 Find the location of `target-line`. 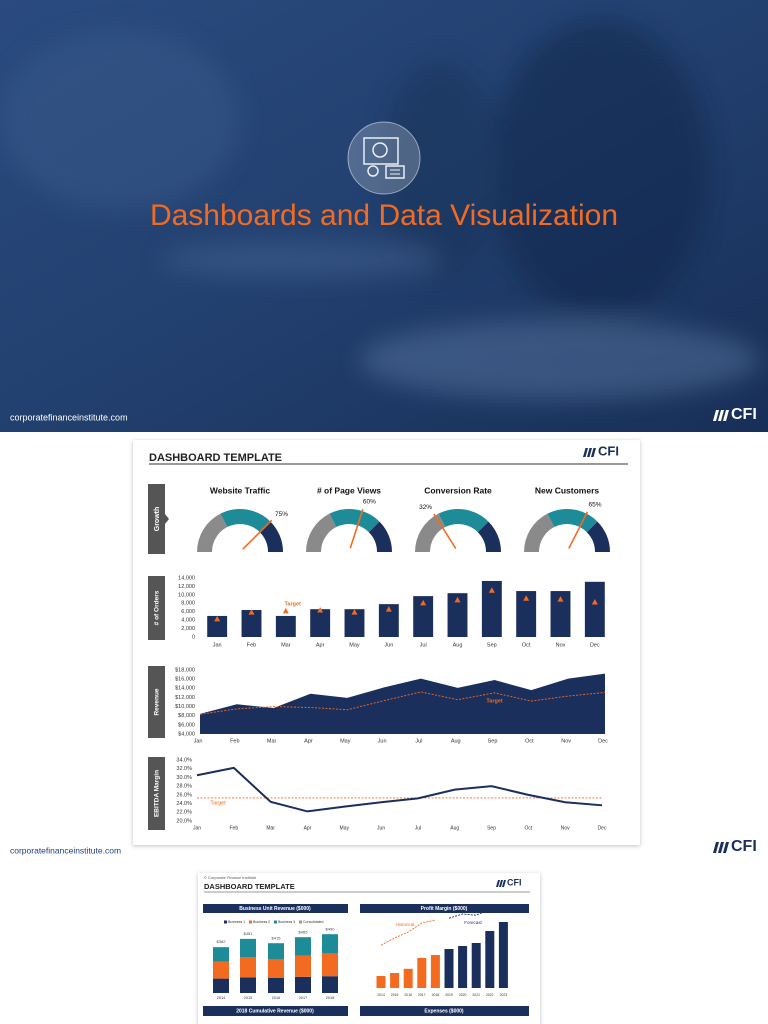

target-line is located at coordinates (402, 703).